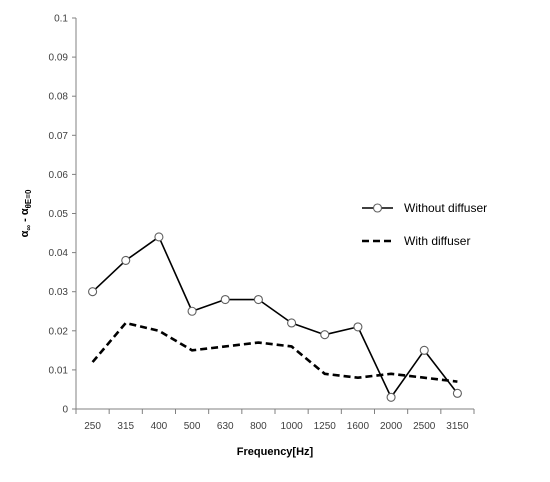  What do you see at coordinates (258, 426) in the screenshot?
I see `x-tick-label: 800` at bounding box center [258, 426].